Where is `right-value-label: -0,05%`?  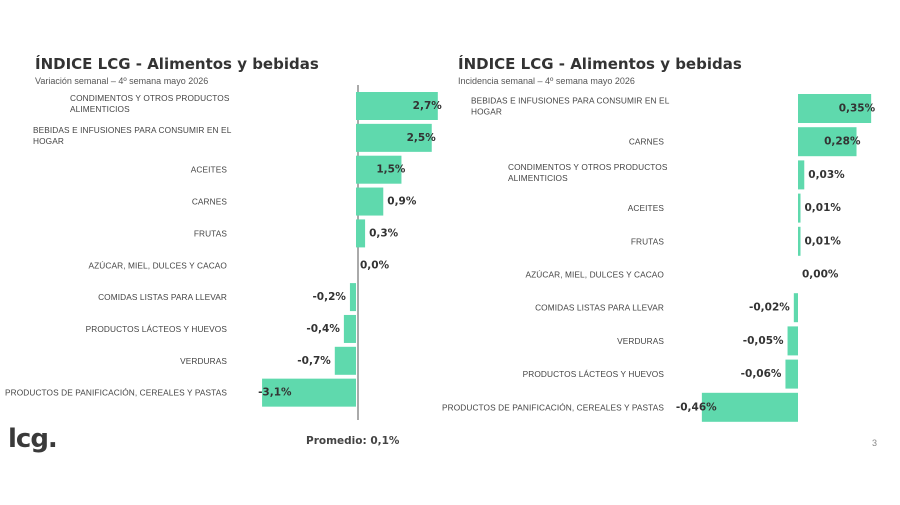
right-value-label: -0,05% is located at coordinates (763, 341).